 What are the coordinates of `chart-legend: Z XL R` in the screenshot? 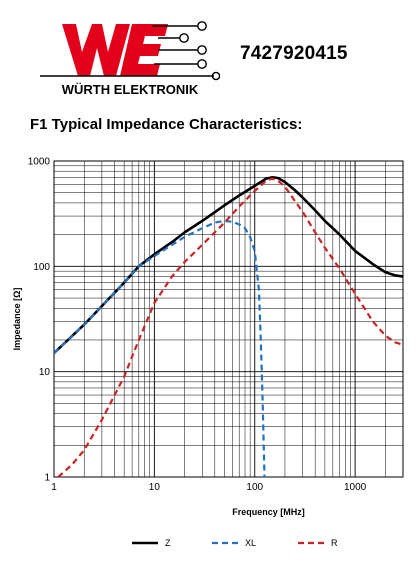 It's located at (235, 543).